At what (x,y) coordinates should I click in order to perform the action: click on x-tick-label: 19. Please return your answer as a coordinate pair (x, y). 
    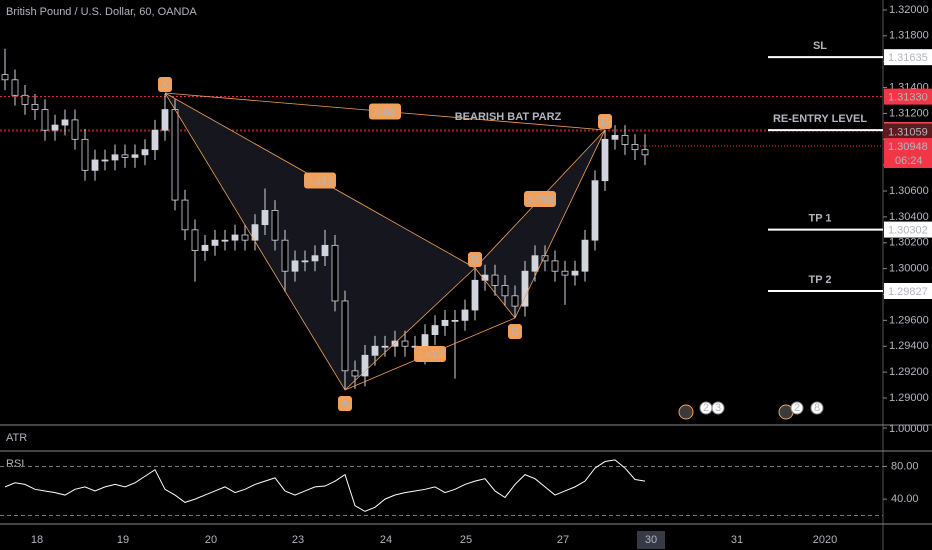
    Looking at the image, I should click on (123, 540).